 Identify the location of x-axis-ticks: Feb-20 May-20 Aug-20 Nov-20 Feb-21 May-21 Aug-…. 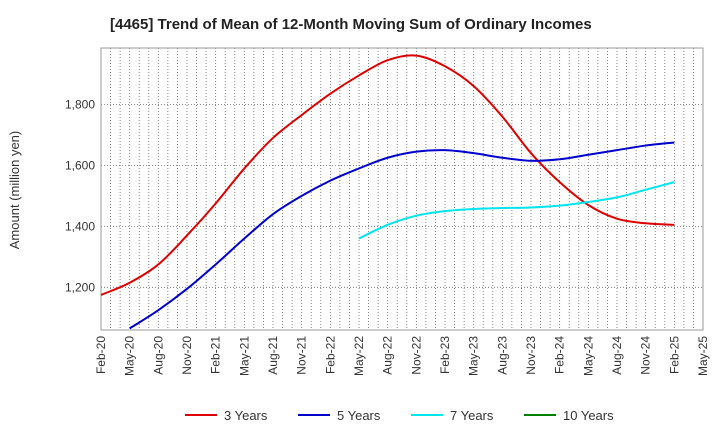
(402, 356).